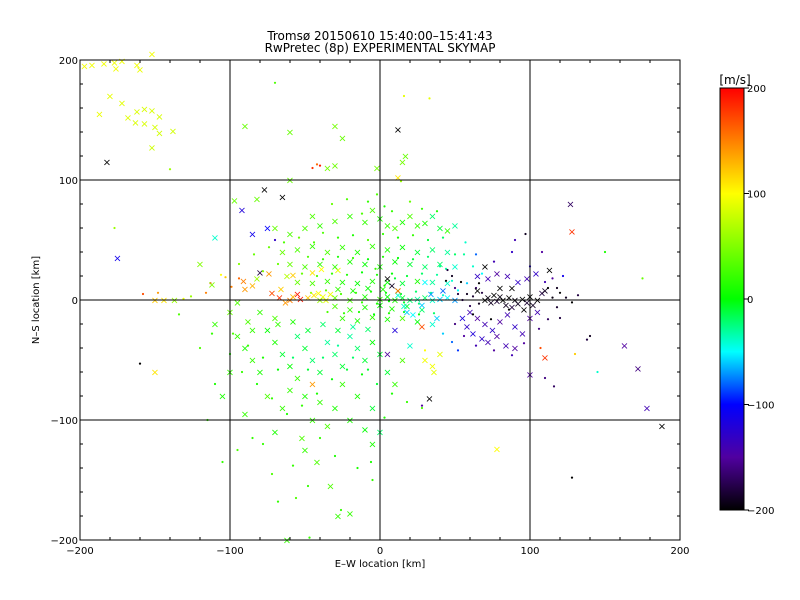  I want to click on colorbar-ticks: 200 100 0 −100 −200, so click(759, 300).